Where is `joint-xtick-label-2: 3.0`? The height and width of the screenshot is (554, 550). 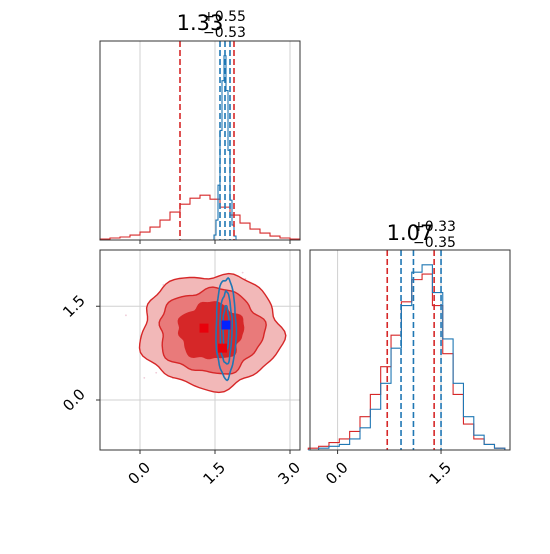
joint-xtick-label-2: 3.0 is located at coordinates (289, 473).